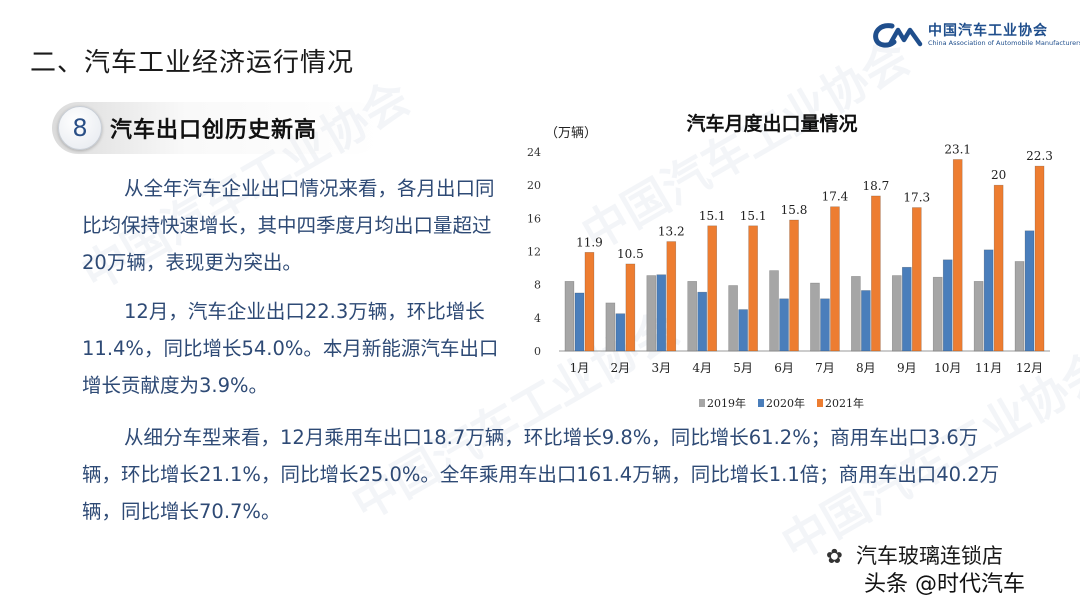 The image size is (1080, 604). What do you see at coordinates (794, 210) in the screenshot?
I see `data-label: 15.8` at bounding box center [794, 210].